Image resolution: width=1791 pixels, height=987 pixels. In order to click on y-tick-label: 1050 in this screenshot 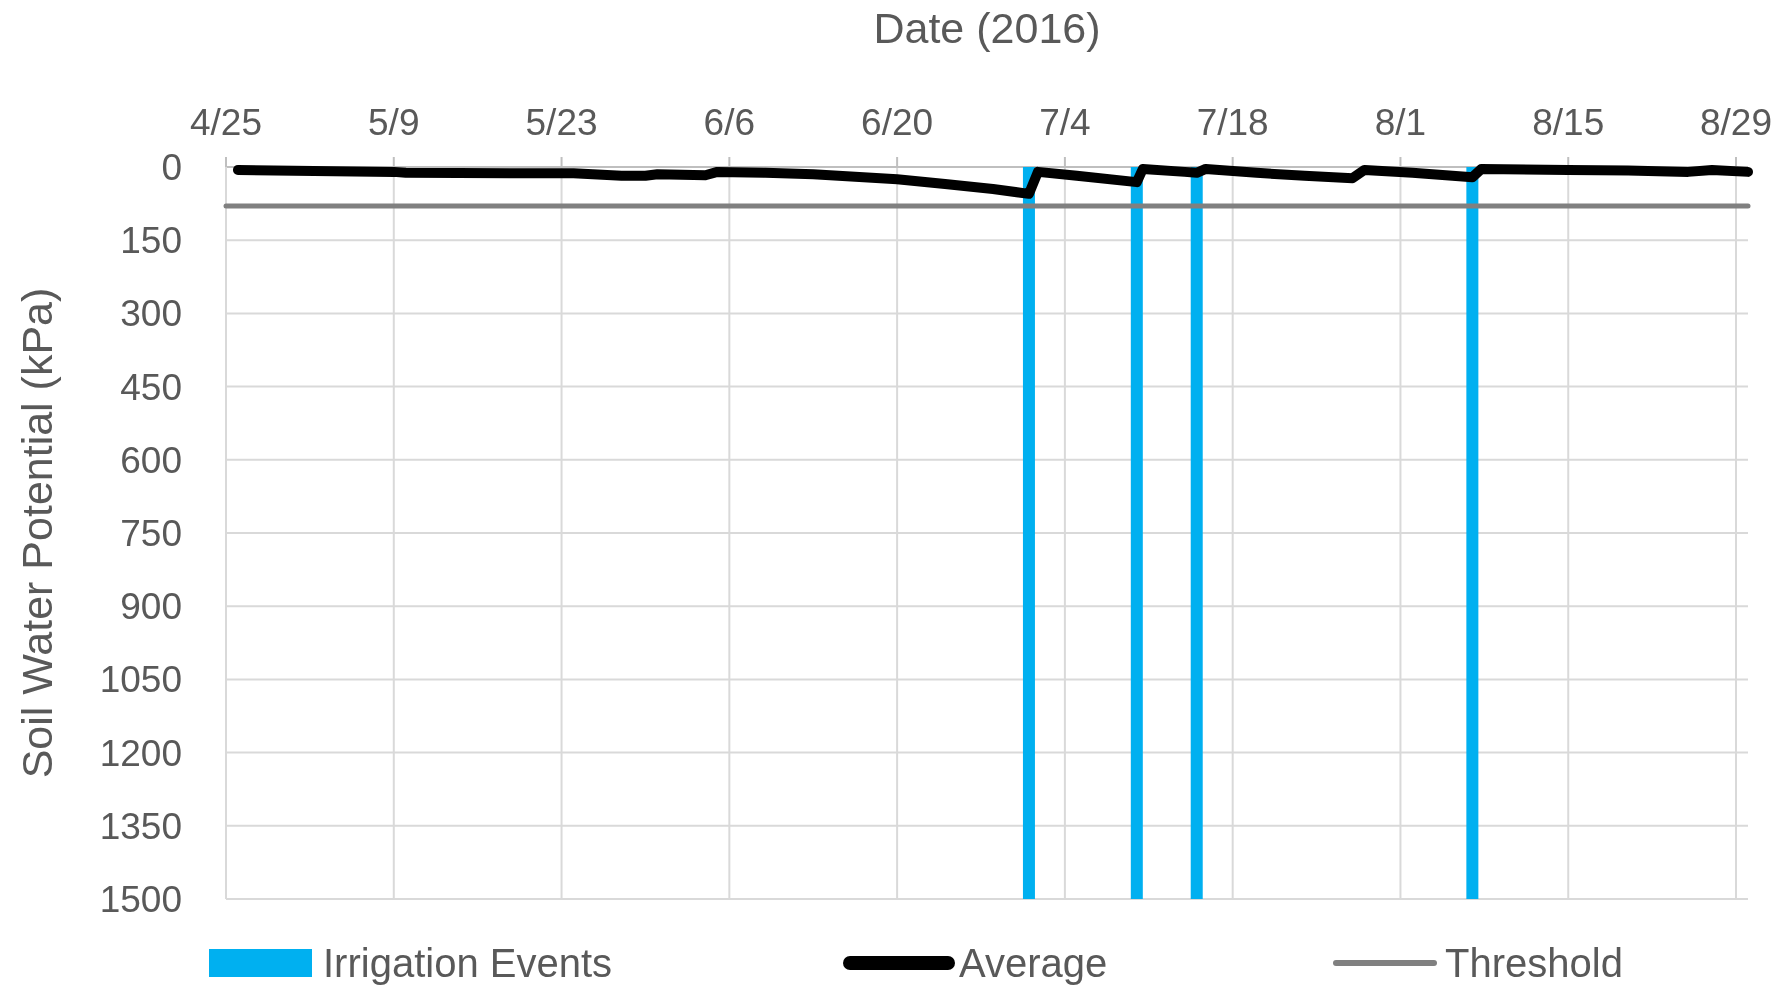, I will do `click(140, 680)`.